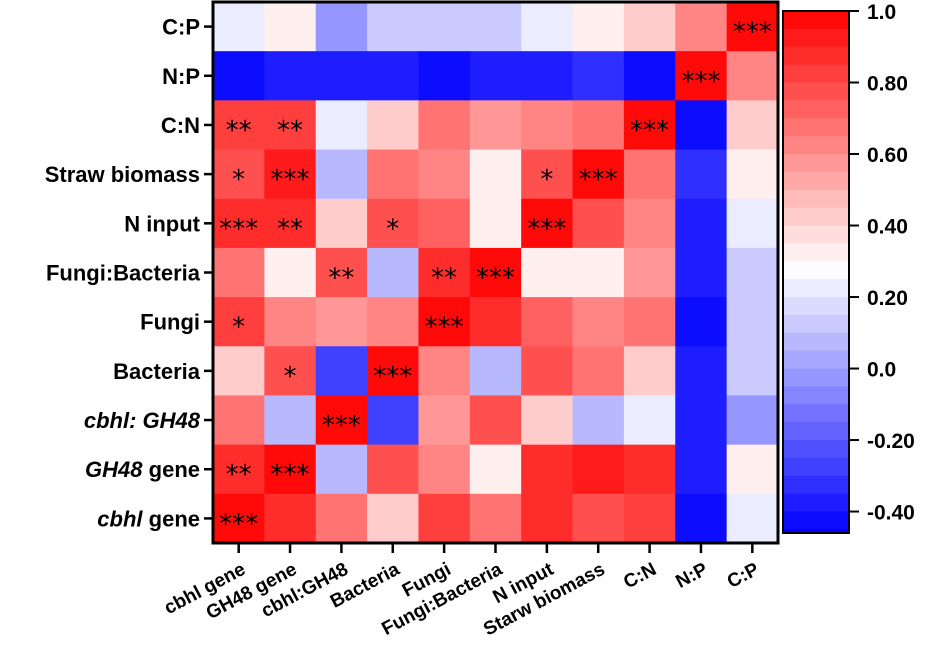  What do you see at coordinates (881, 12) in the screenshot?
I see `colorbar-tick-label: 1.0` at bounding box center [881, 12].